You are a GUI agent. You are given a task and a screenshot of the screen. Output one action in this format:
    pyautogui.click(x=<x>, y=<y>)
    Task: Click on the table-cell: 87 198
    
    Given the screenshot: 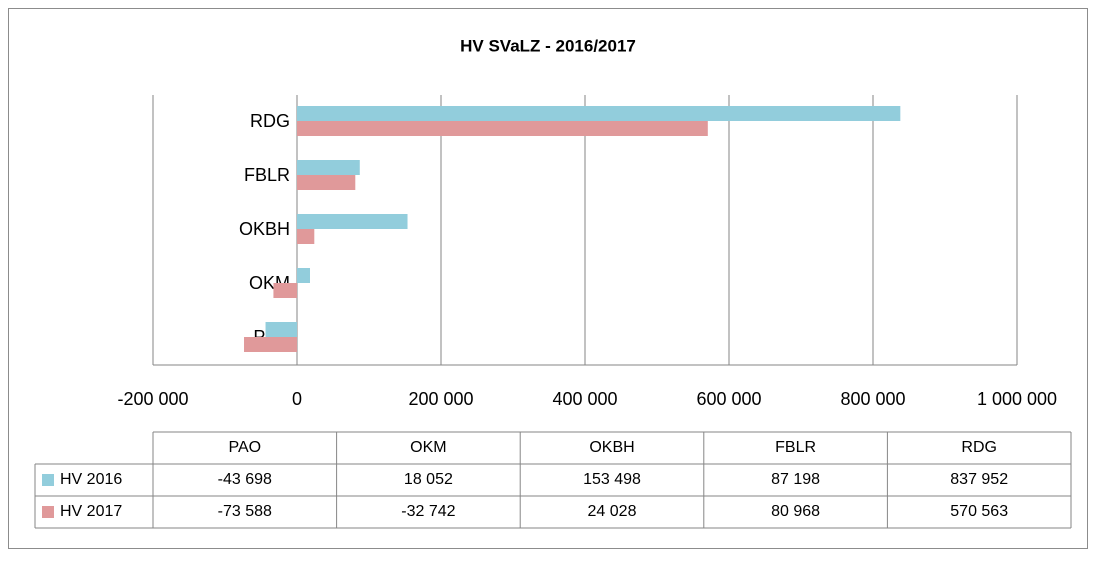 What is the action you would take?
    pyautogui.click(x=795, y=479)
    